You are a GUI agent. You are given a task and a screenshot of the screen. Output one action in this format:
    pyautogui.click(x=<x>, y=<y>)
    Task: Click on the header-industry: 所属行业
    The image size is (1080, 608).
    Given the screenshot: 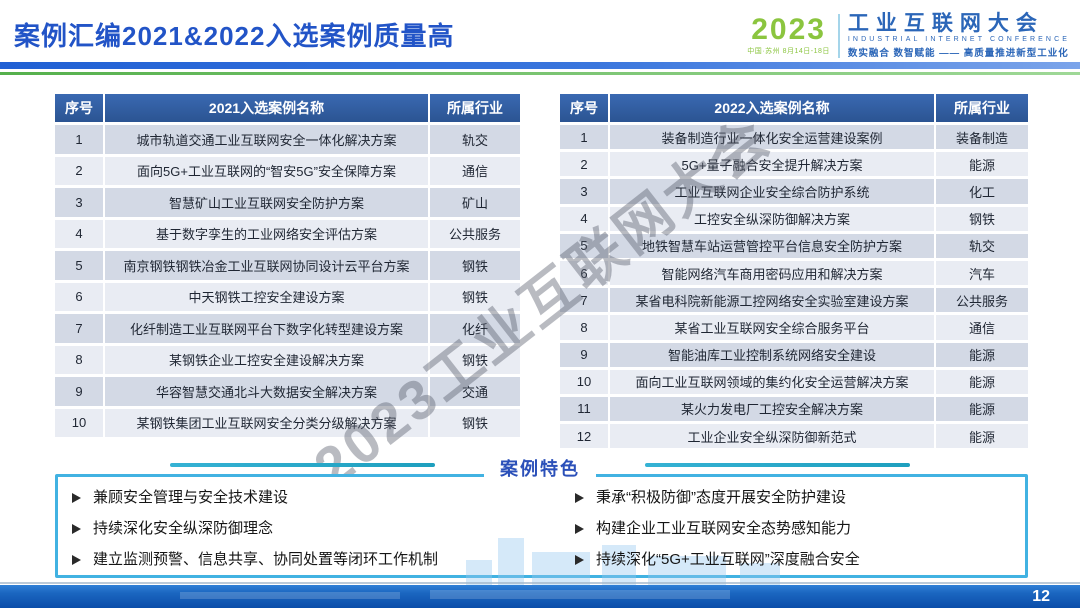 What is the action you would take?
    pyautogui.click(x=982, y=108)
    